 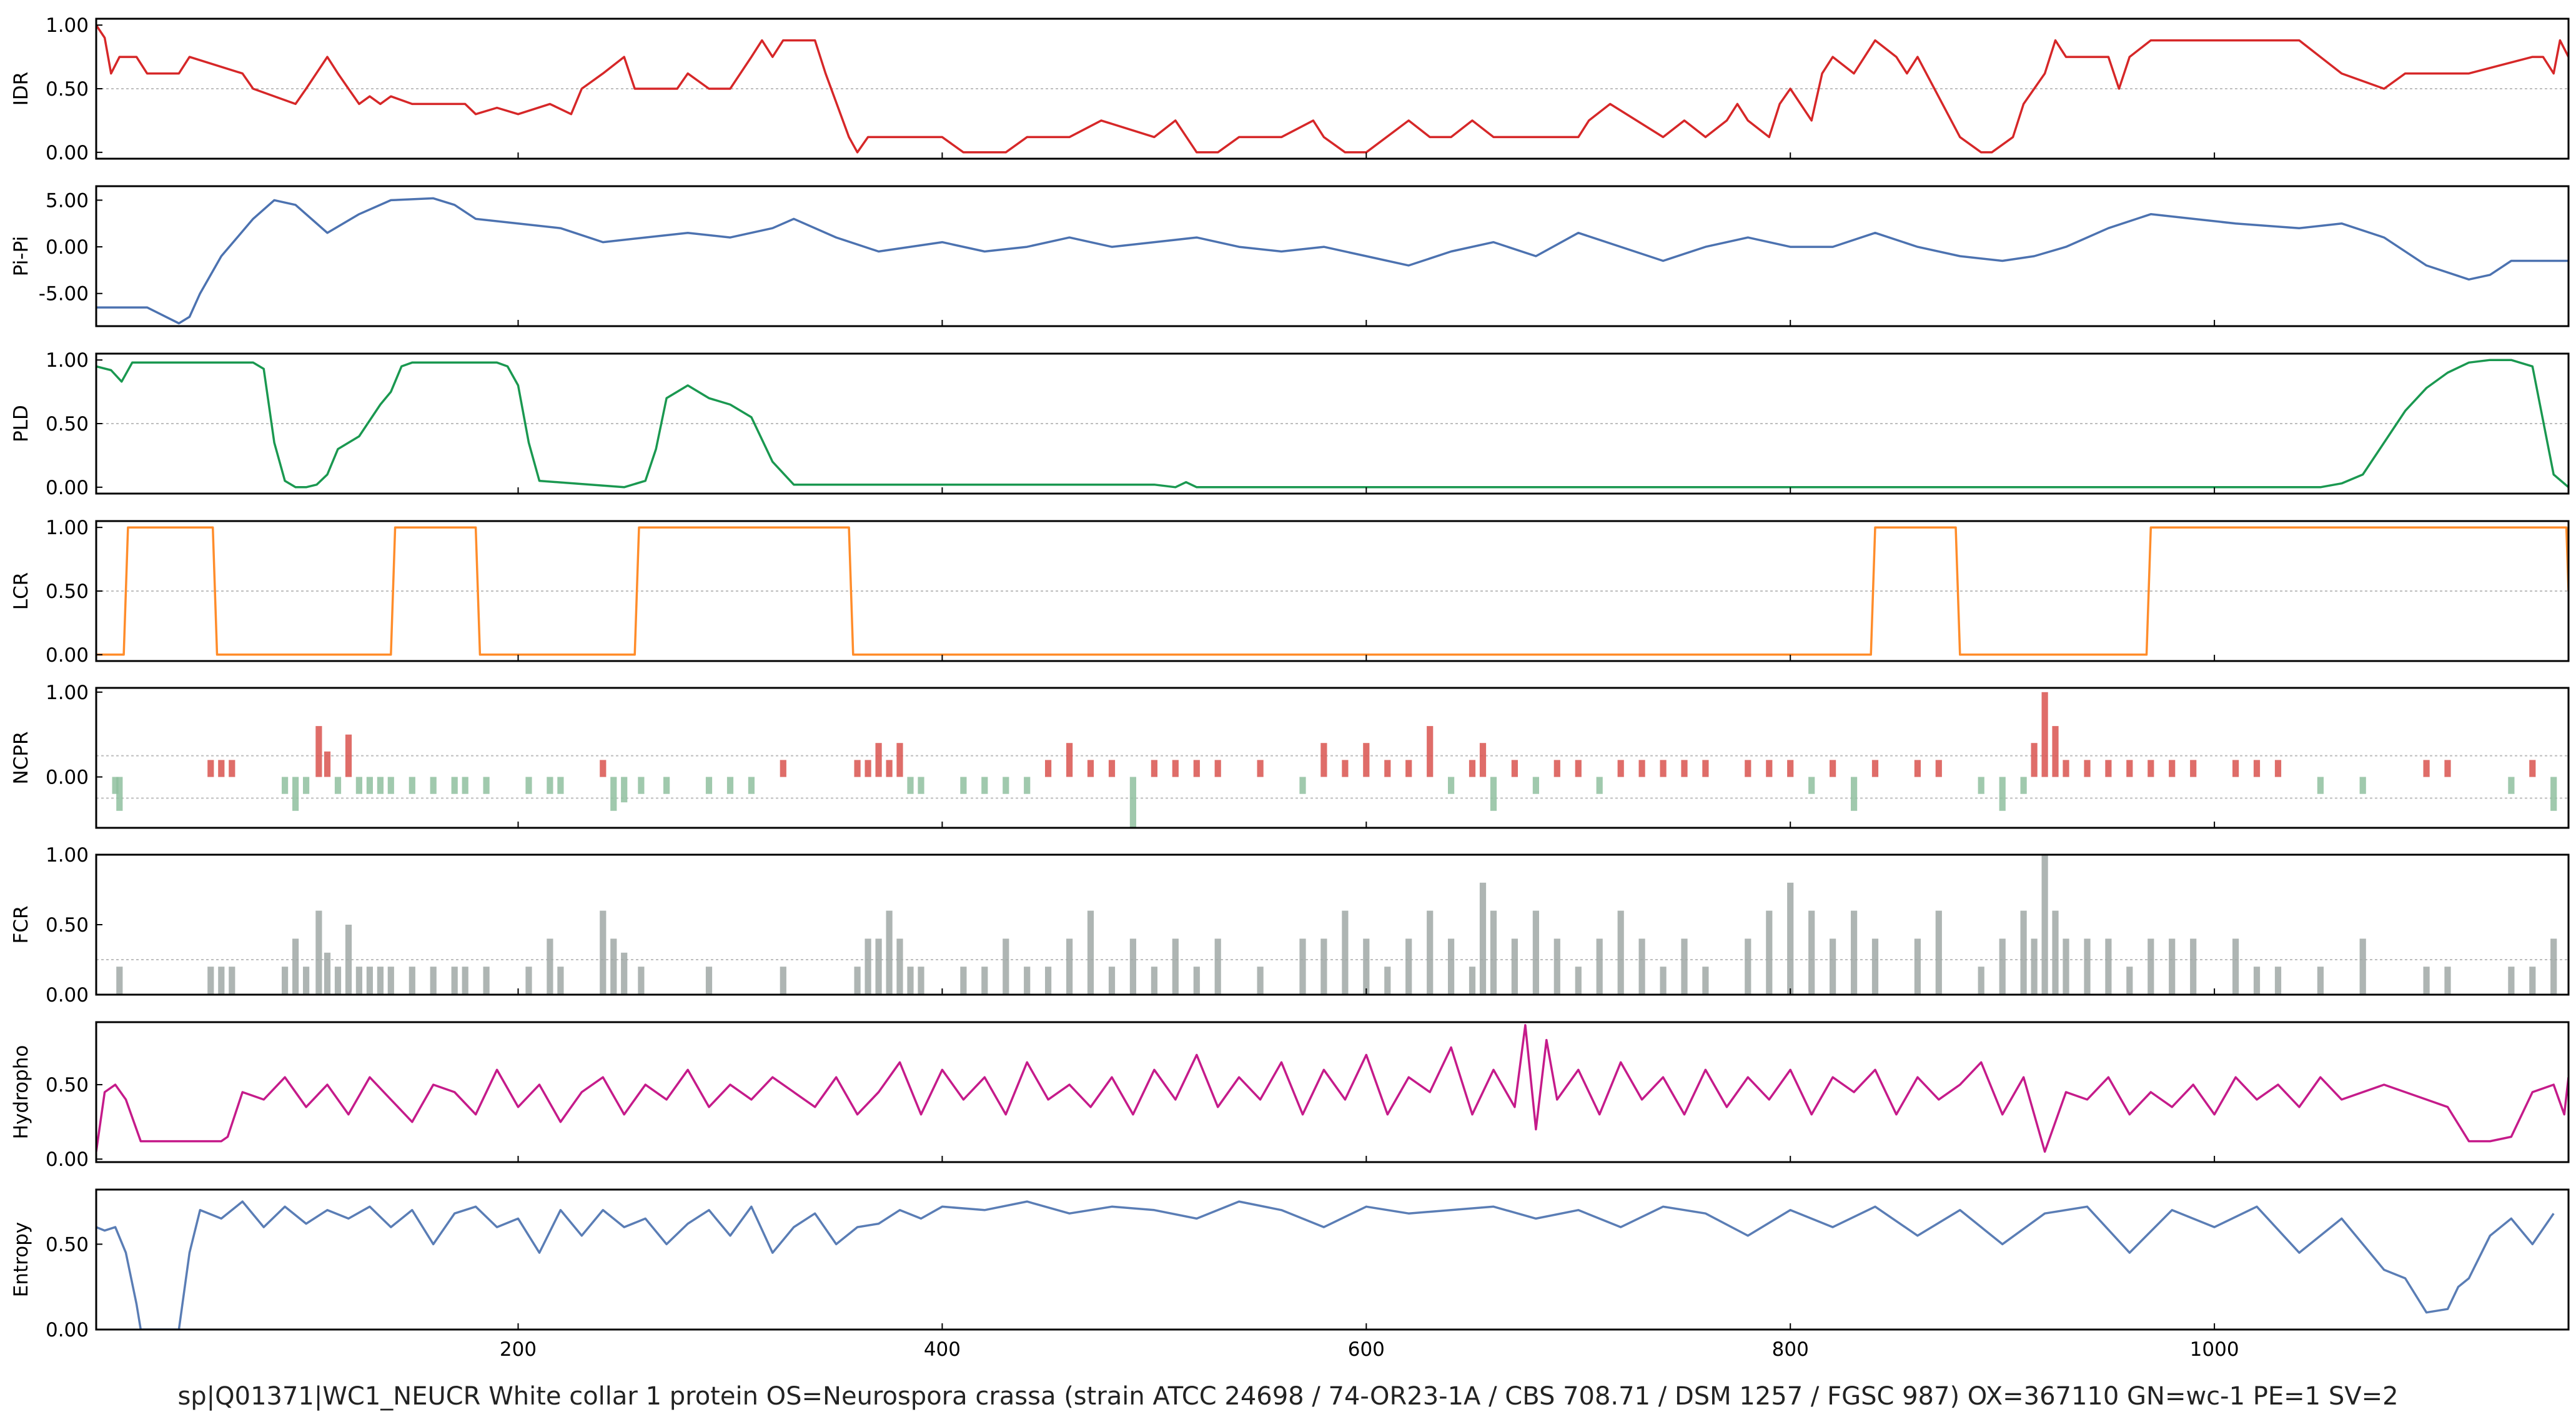 I want to click on y-axis-label: LCR, so click(x=21, y=591).